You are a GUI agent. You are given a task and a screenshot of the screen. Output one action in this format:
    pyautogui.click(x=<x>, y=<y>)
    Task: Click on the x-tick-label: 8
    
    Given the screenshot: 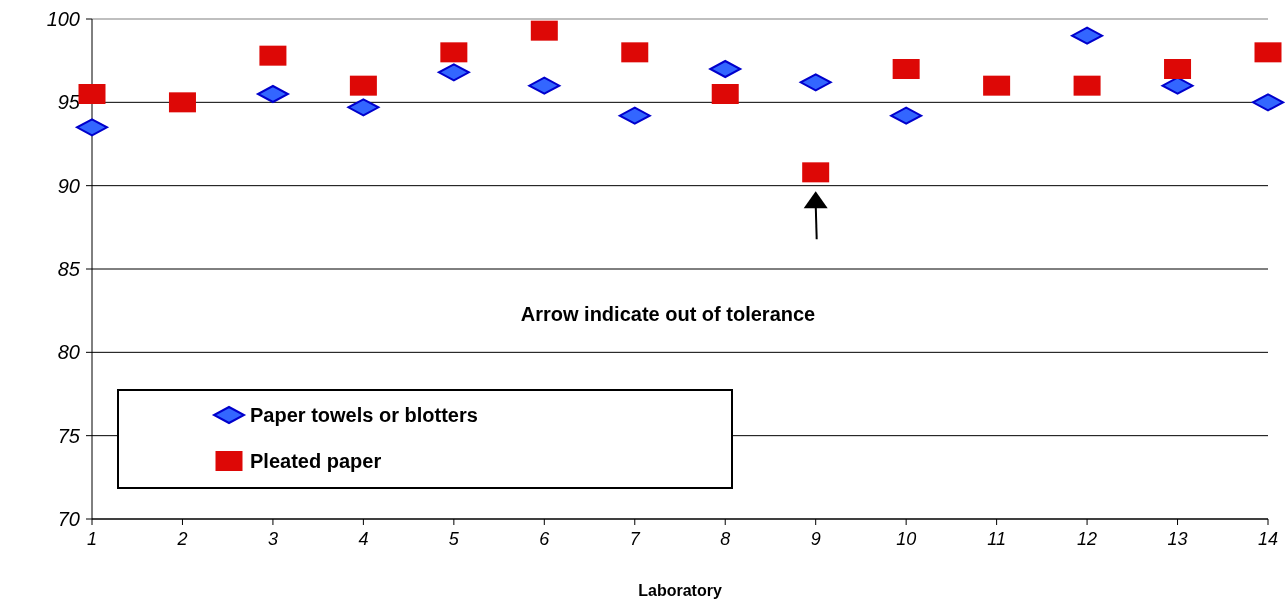 What is the action you would take?
    pyautogui.click(x=725, y=539)
    